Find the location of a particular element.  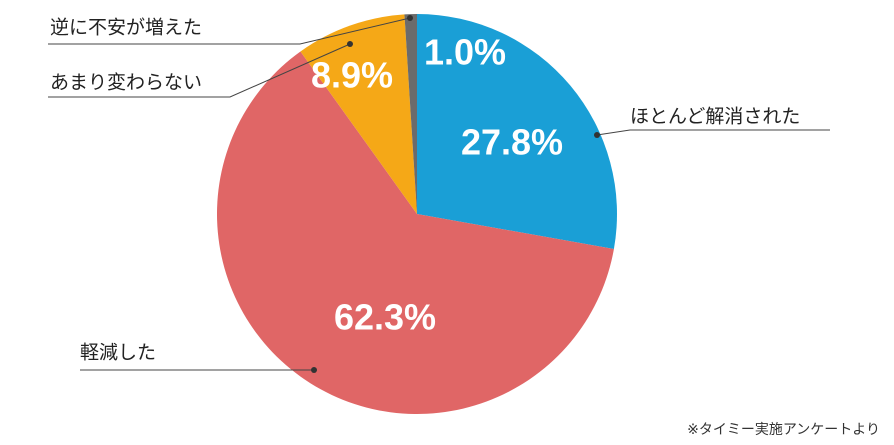

value-label: 1.0% is located at coordinates (465, 52).